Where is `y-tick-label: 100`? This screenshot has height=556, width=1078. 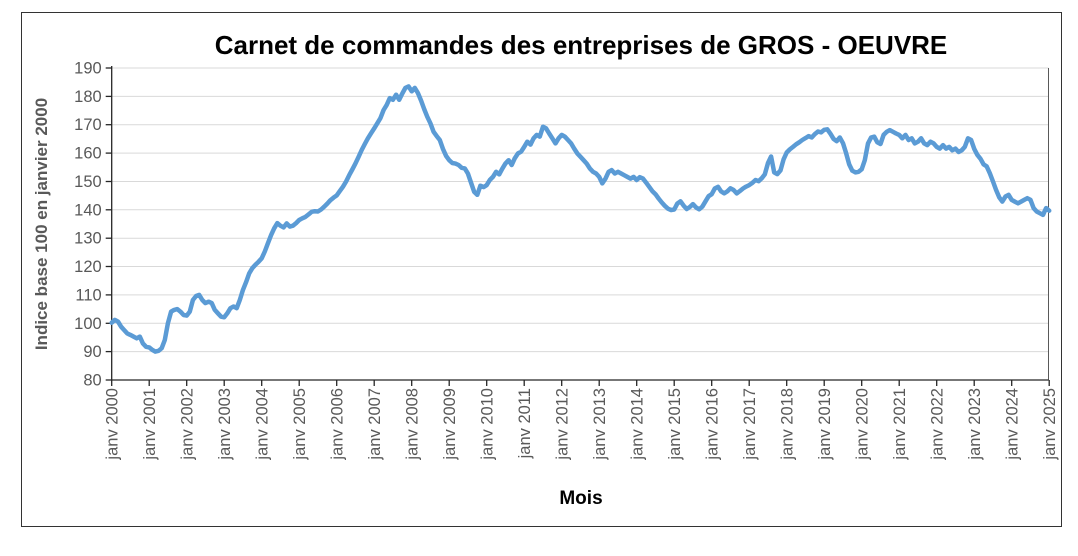
y-tick-label: 100 is located at coordinates (88, 324).